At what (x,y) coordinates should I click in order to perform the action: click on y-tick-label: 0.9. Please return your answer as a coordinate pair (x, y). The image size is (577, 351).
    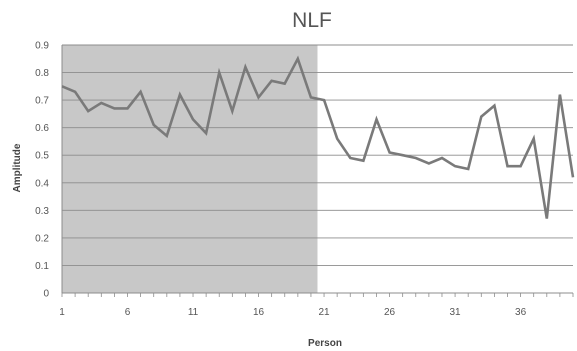
    Looking at the image, I should click on (42, 46).